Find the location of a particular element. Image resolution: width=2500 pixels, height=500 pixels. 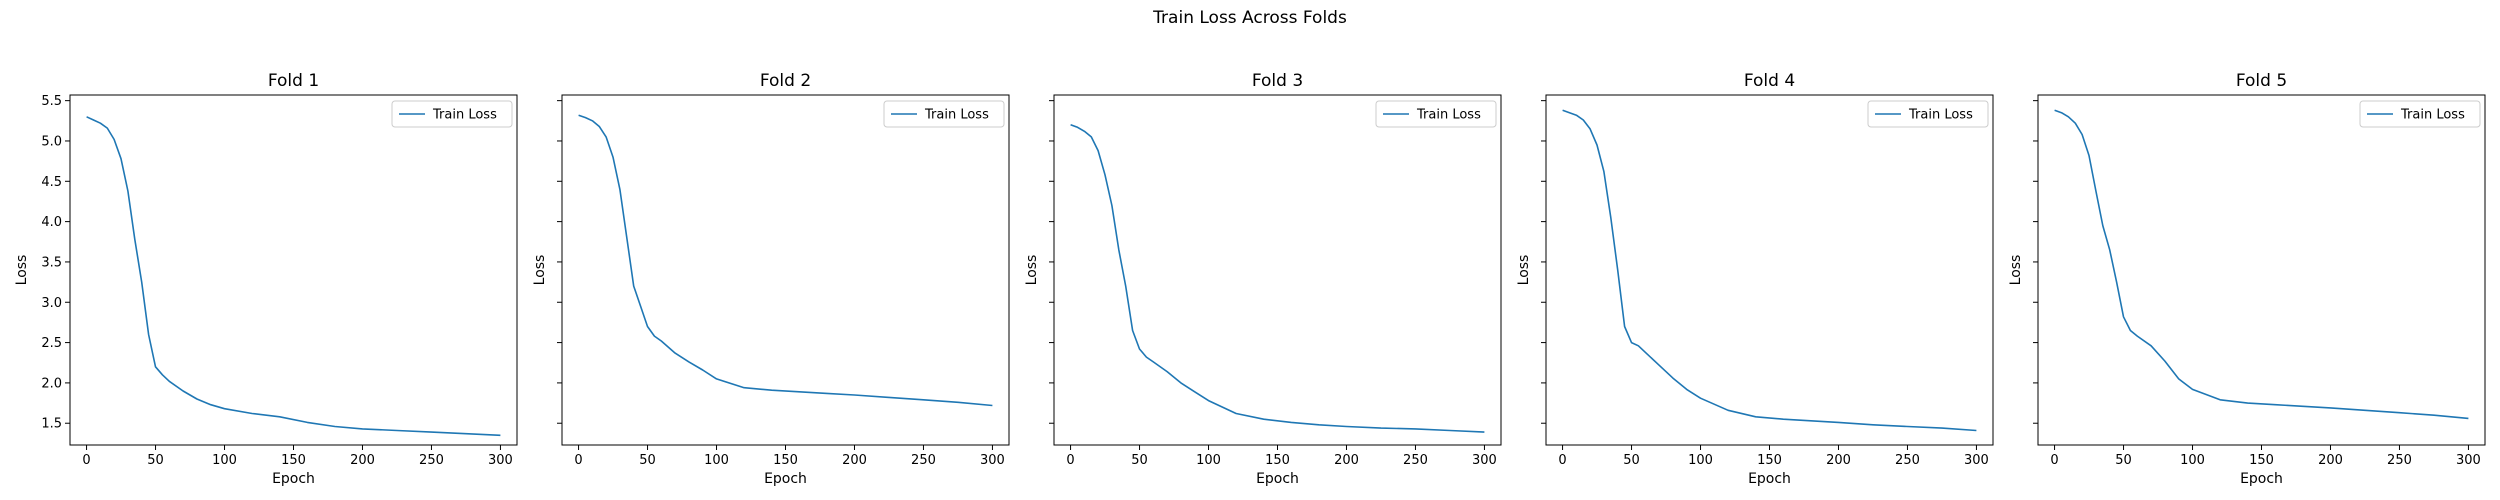

figure-suptitle: Train Loss Across Folds is located at coordinates (1249, 18).